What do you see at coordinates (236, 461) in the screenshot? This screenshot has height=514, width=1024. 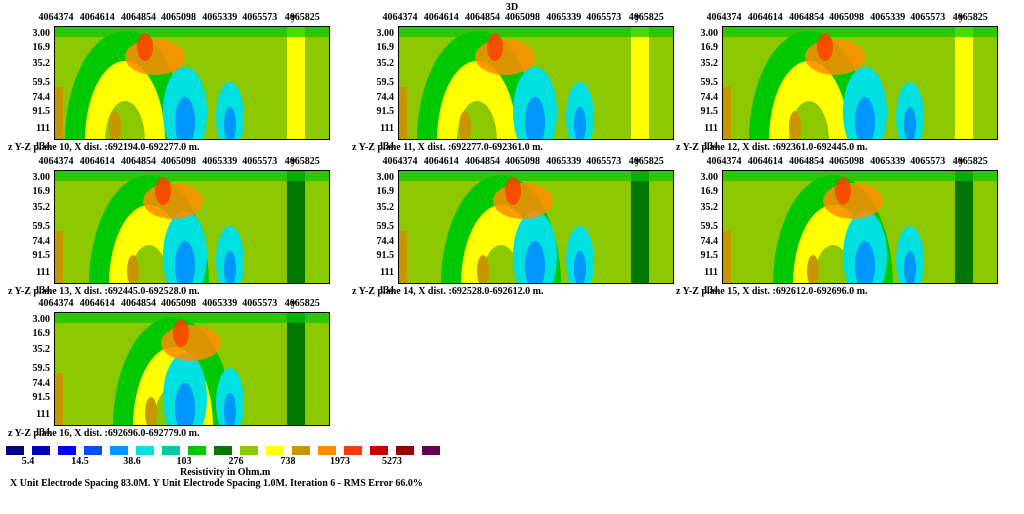 I see `legend-label: 276` at bounding box center [236, 461].